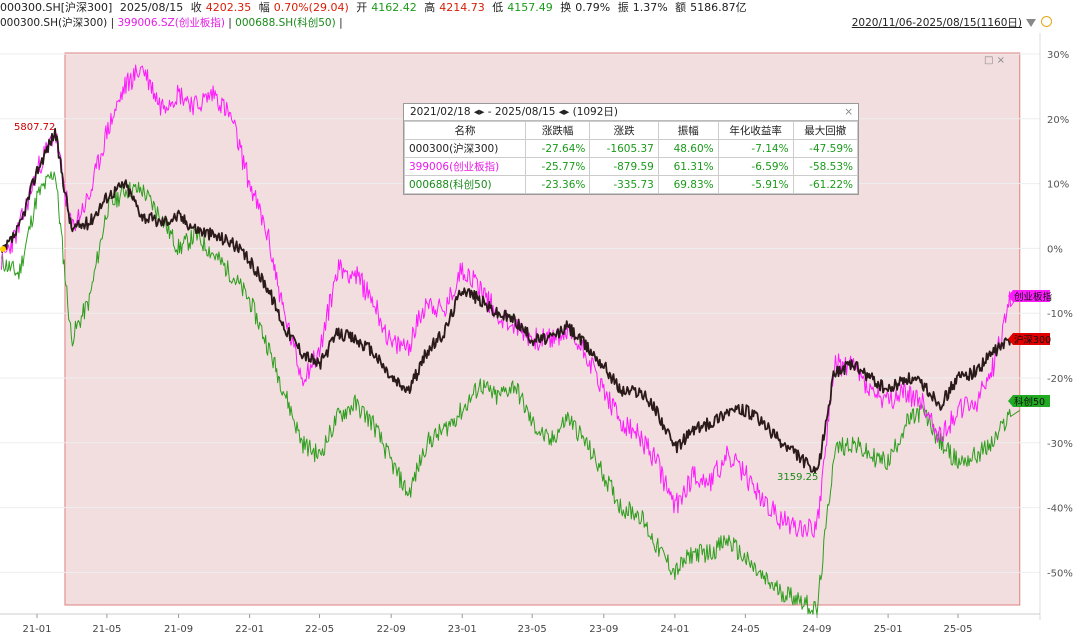 This screenshot has width=1080, height=639. Describe the element at coordinates (825, 130) in the screenshot. I see `col-header: 最大回撤` at that location.